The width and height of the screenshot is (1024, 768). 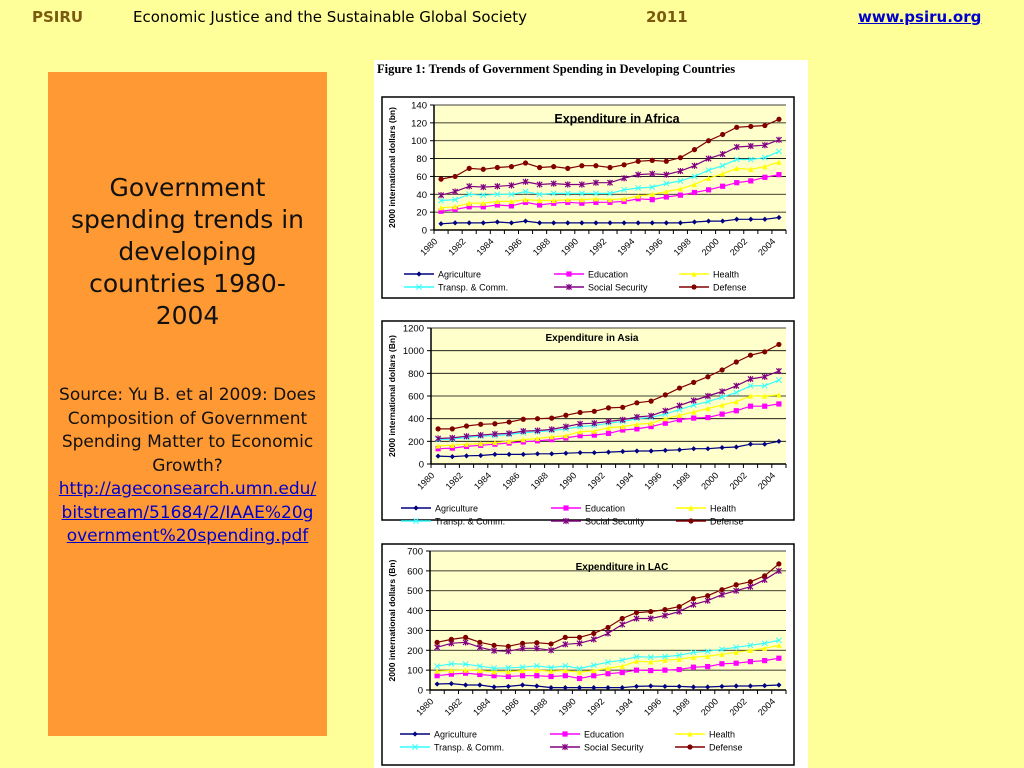 I want to click on y-tick-label: 1000, so click(x=413, y=351).